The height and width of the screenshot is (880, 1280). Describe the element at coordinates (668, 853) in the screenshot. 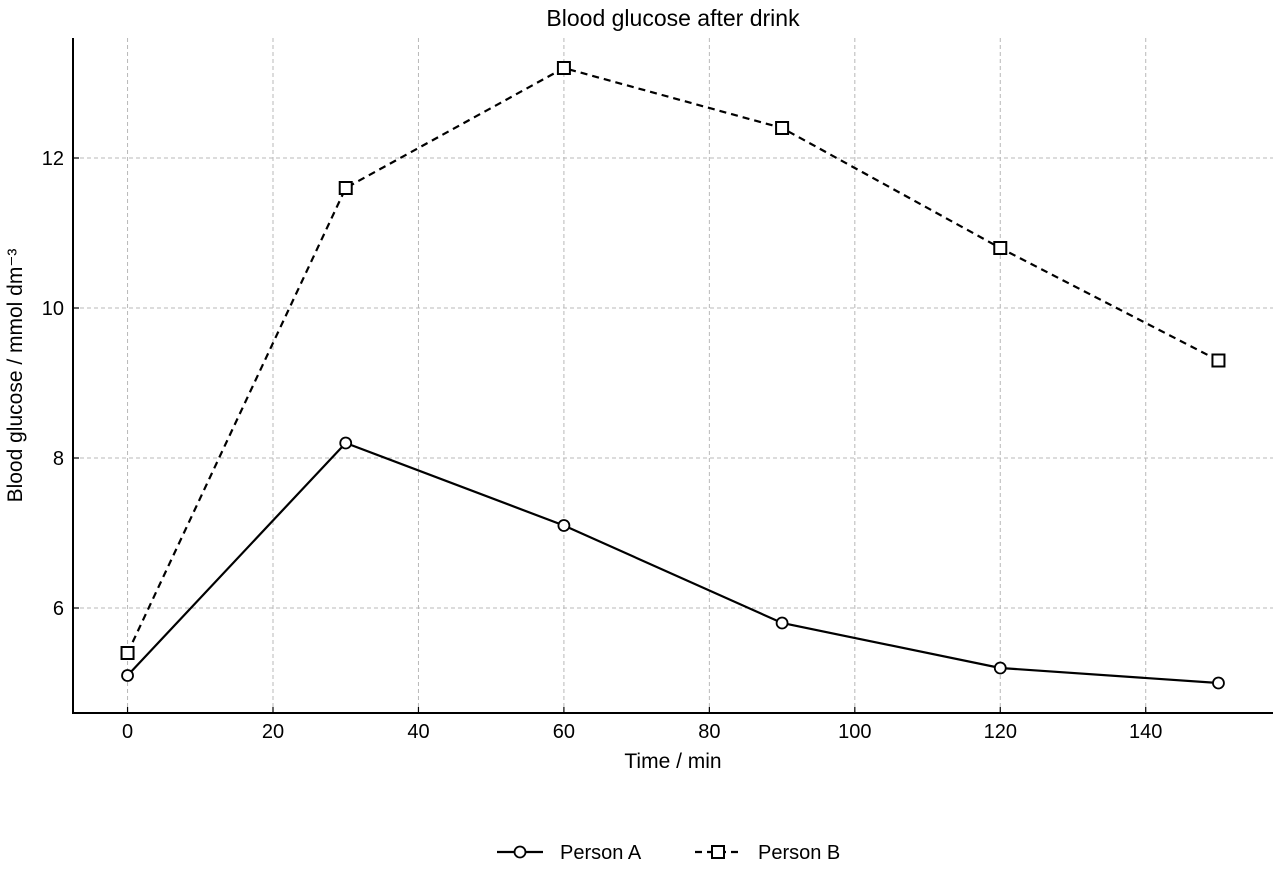

I see `legend: Person A Person B` at that location.